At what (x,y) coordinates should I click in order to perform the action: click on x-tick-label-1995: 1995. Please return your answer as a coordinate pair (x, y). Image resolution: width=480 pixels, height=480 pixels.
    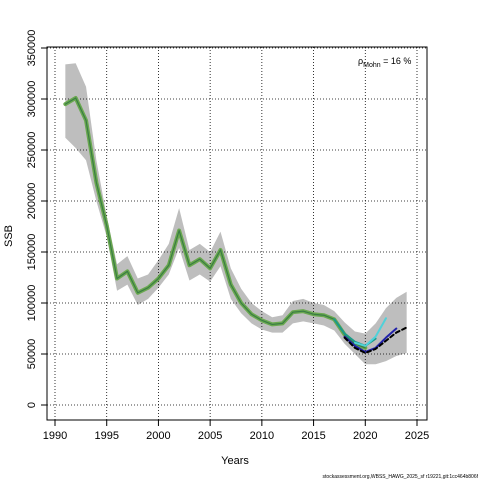
    Looking at the image, I should click on (106, 436).